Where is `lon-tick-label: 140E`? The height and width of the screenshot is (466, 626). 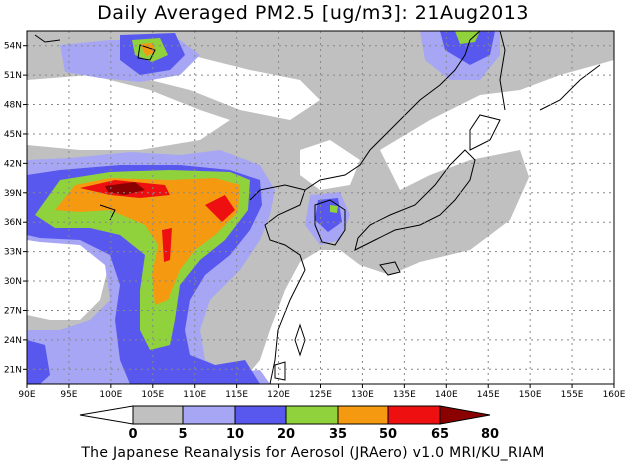
lon-tick-label: 140E is located at coordinates (446, 395).